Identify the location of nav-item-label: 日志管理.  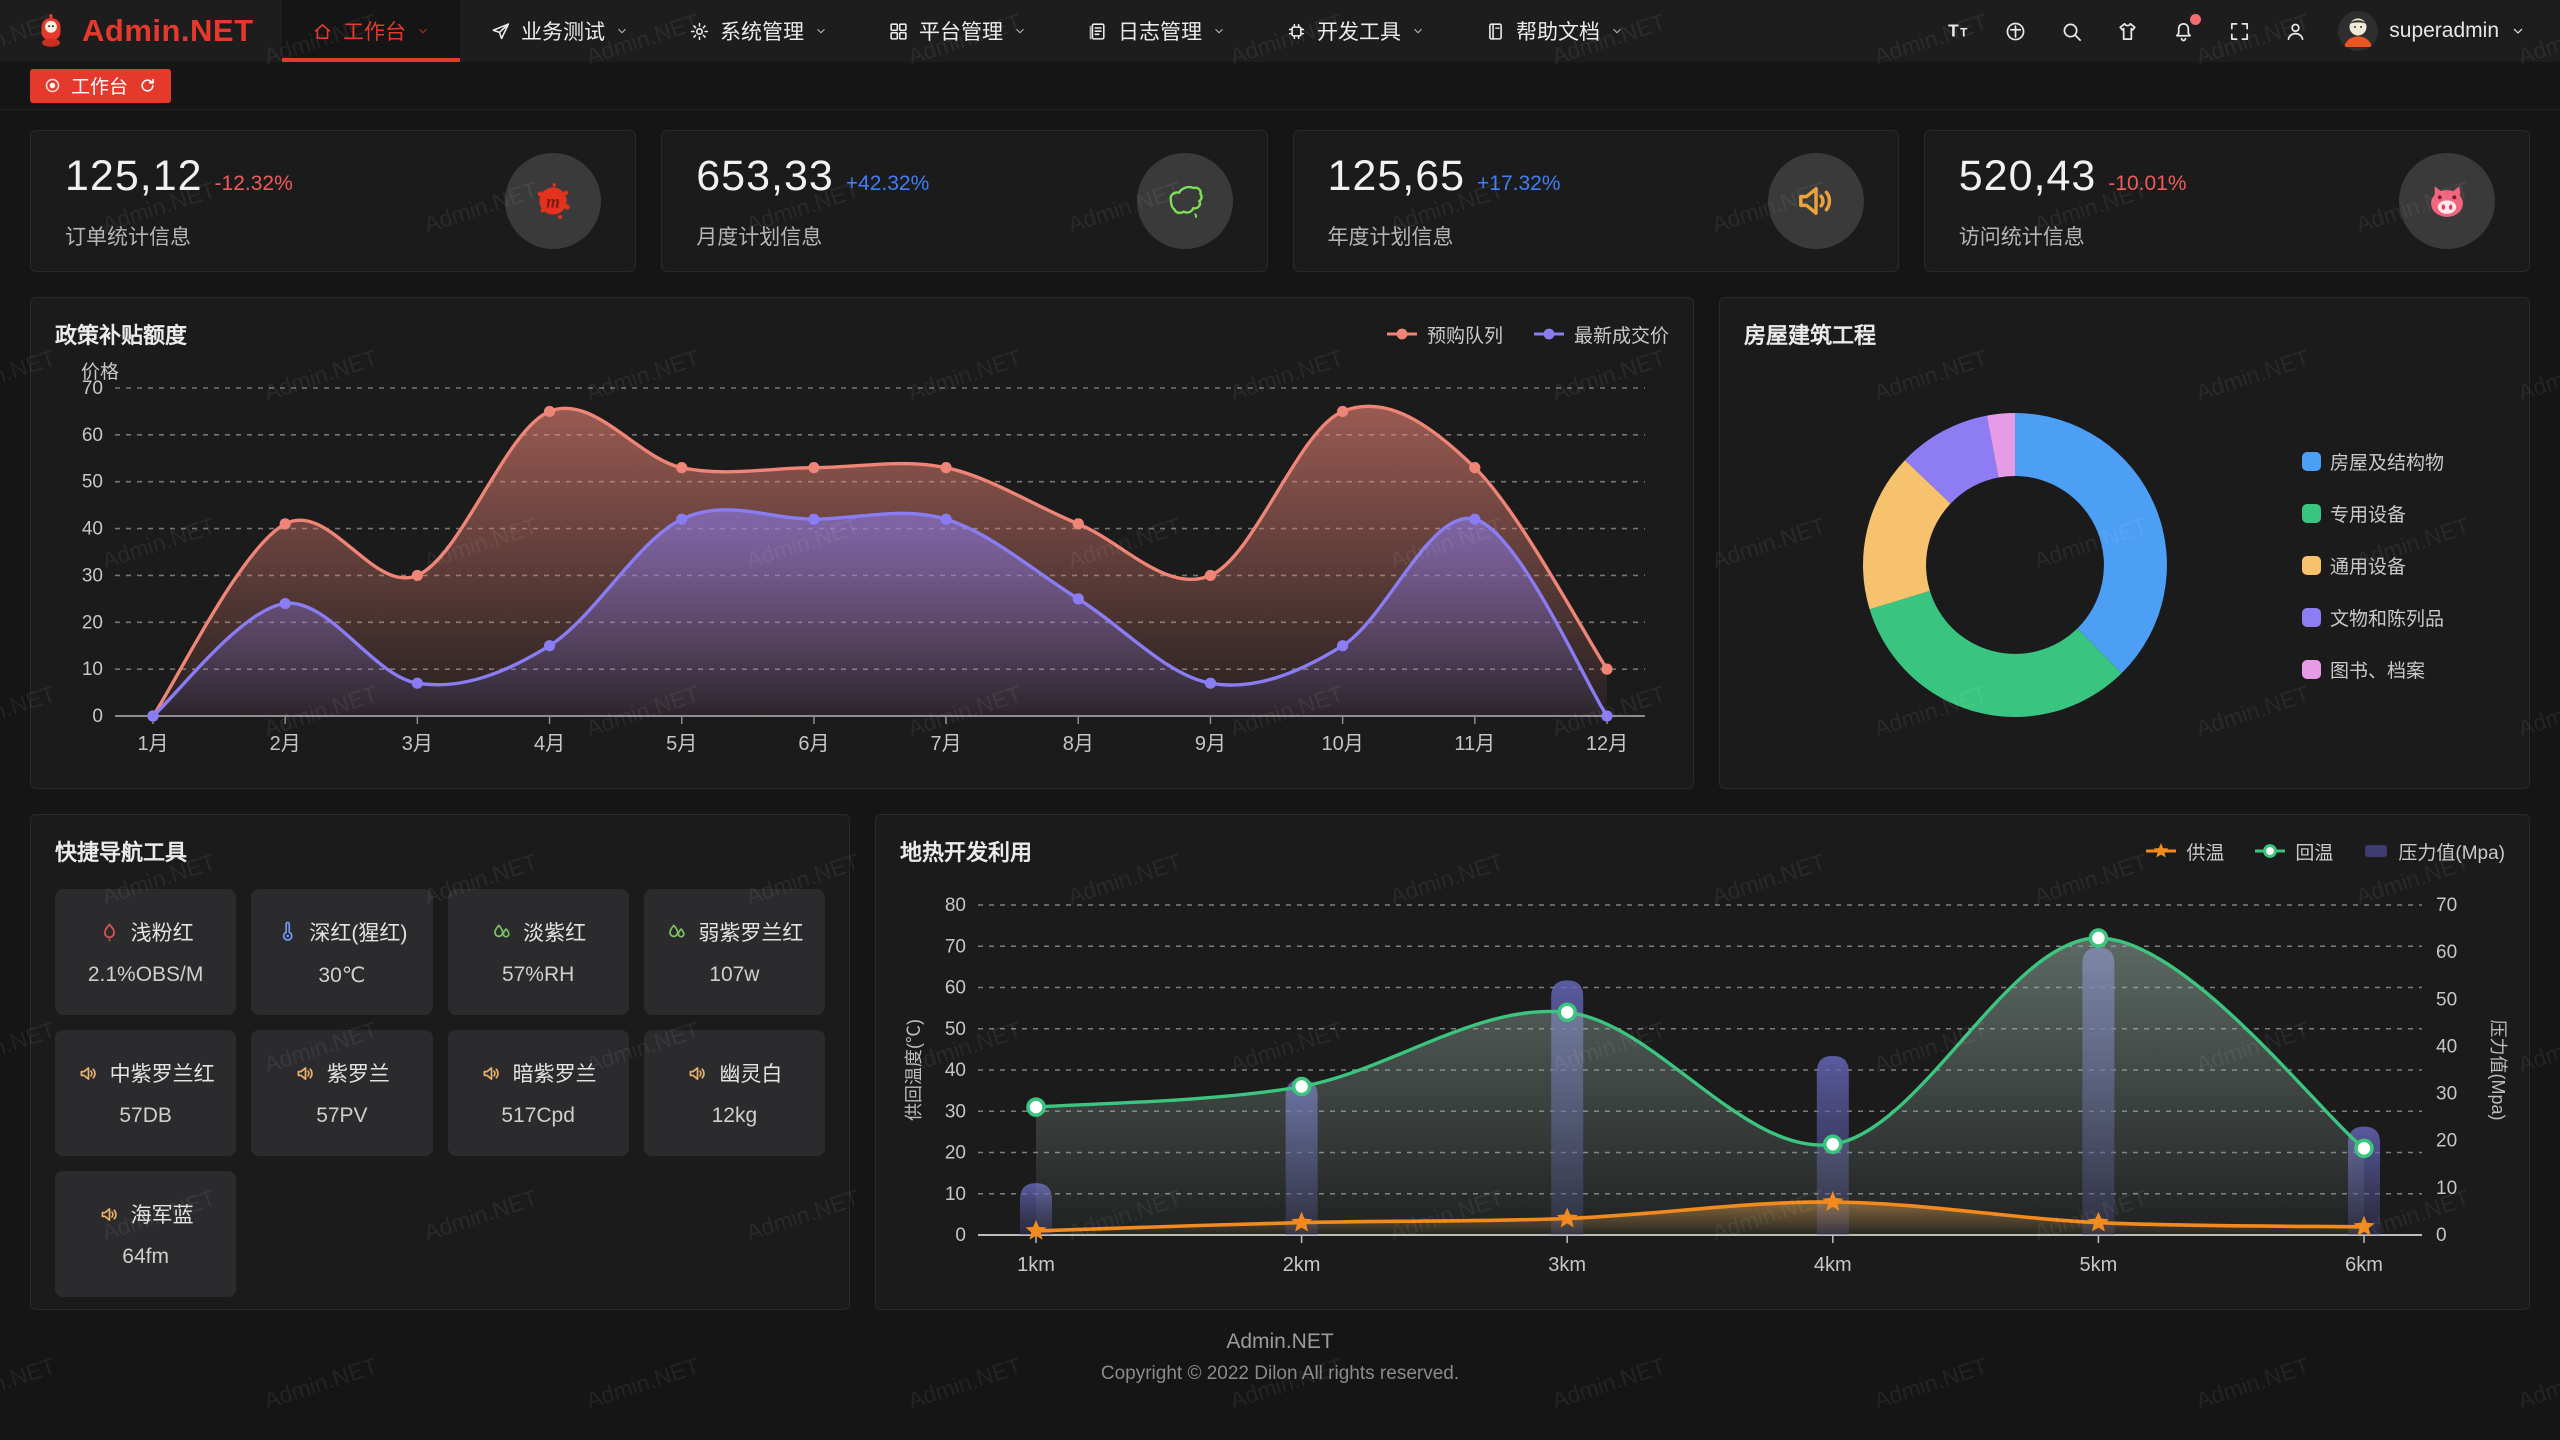
(1160, 32).